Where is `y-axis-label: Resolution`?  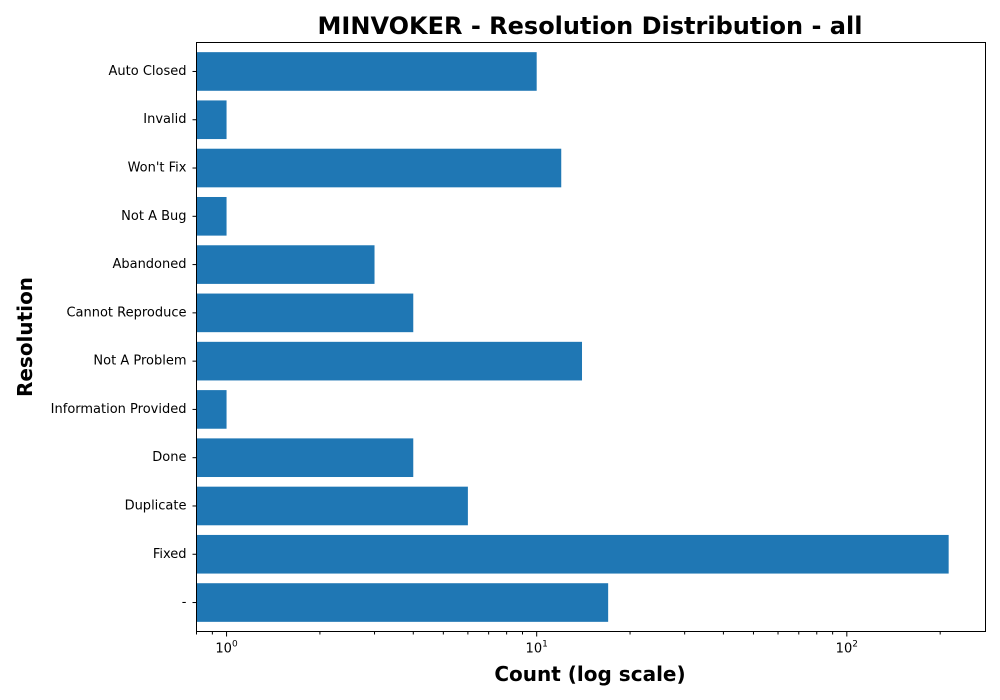
y-axis-label: Resolution is located at coordinates (25, 337).